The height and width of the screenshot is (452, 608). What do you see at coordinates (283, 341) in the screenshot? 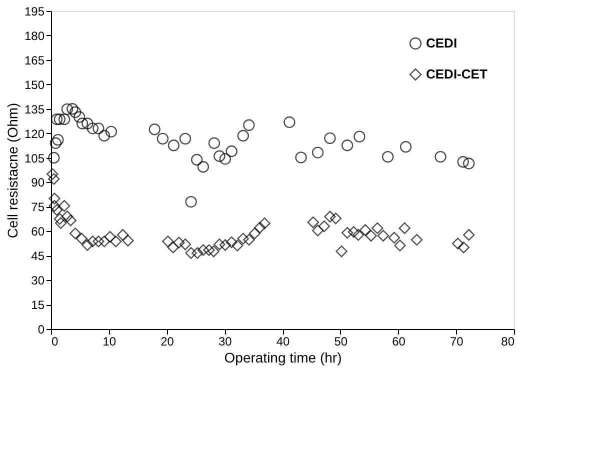
I see `x-tick-label: 40` at bounding box center [283, 341].